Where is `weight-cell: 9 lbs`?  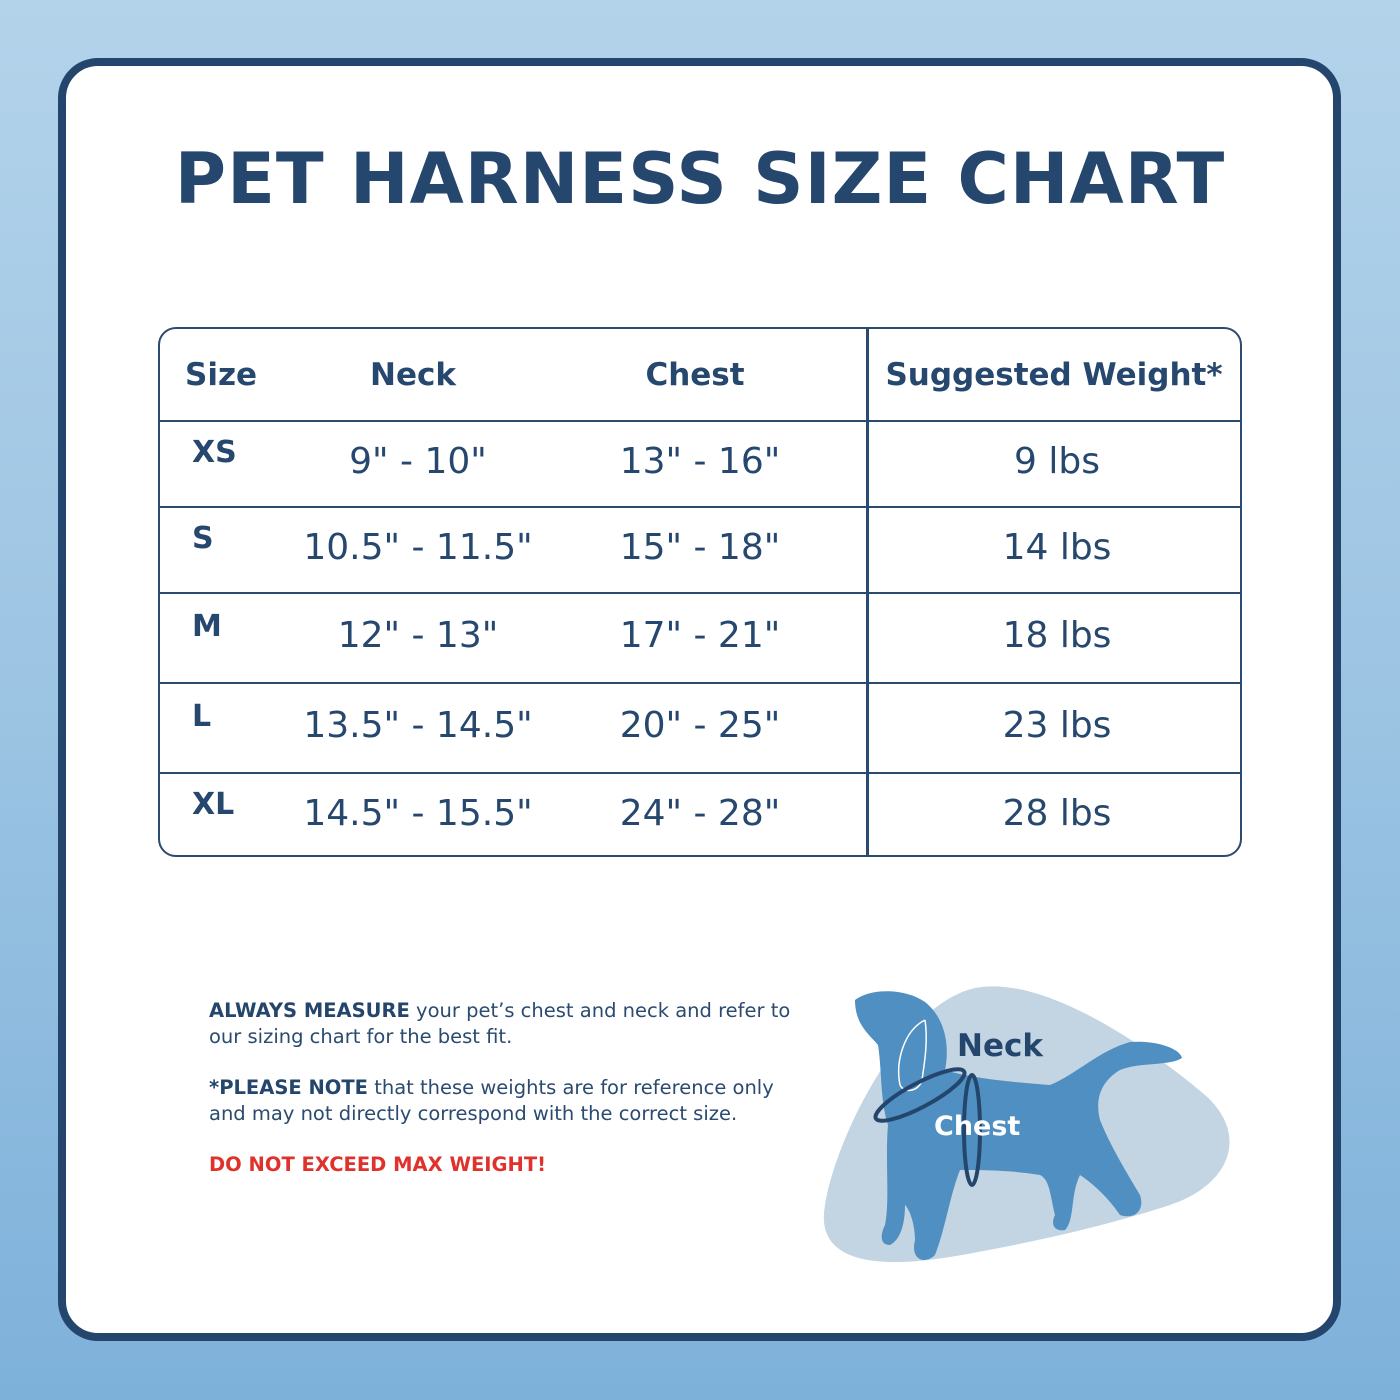 weight-cell: 9 lbs is located at coordinates (1057, 461).